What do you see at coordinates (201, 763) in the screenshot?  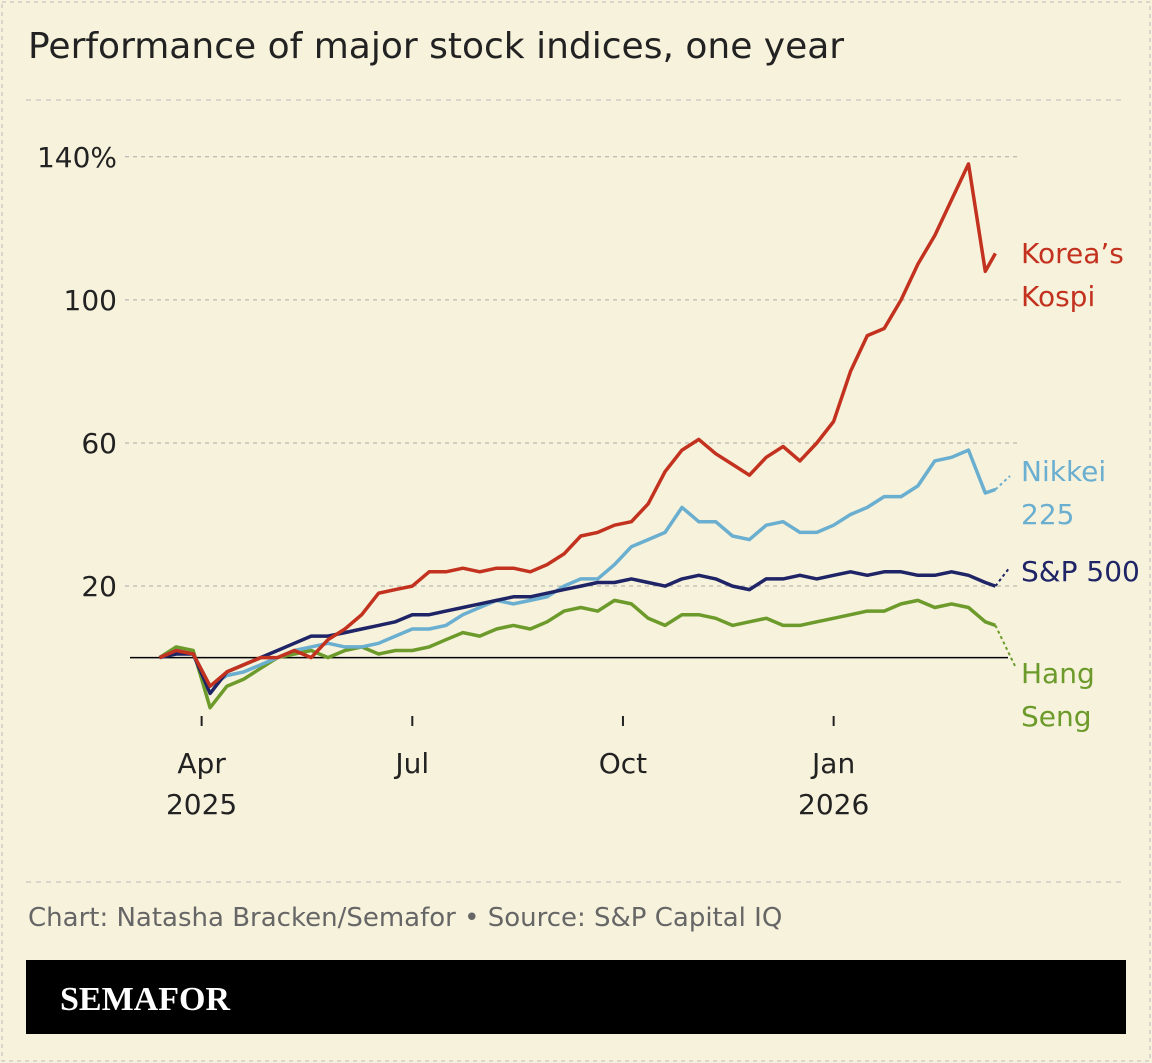 I see `x-tick-label: Apr` at bounding box center [201, 763].